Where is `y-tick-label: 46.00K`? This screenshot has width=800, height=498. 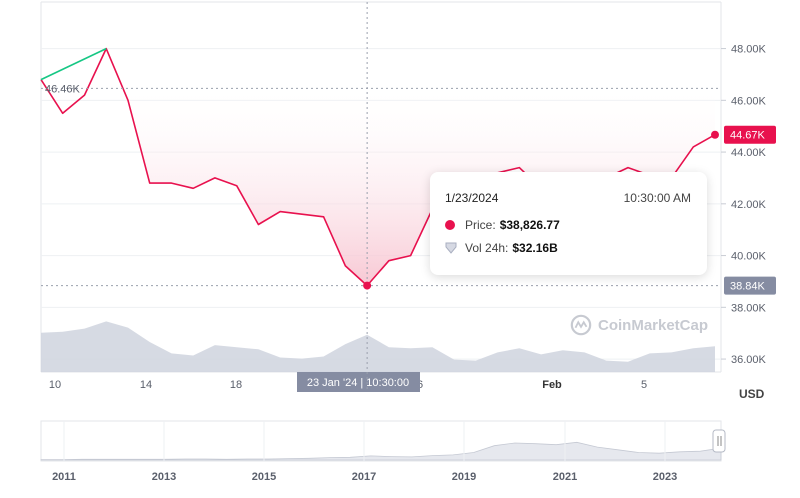 y-tick-label: 46.00K is located at coordinates (749, 101).